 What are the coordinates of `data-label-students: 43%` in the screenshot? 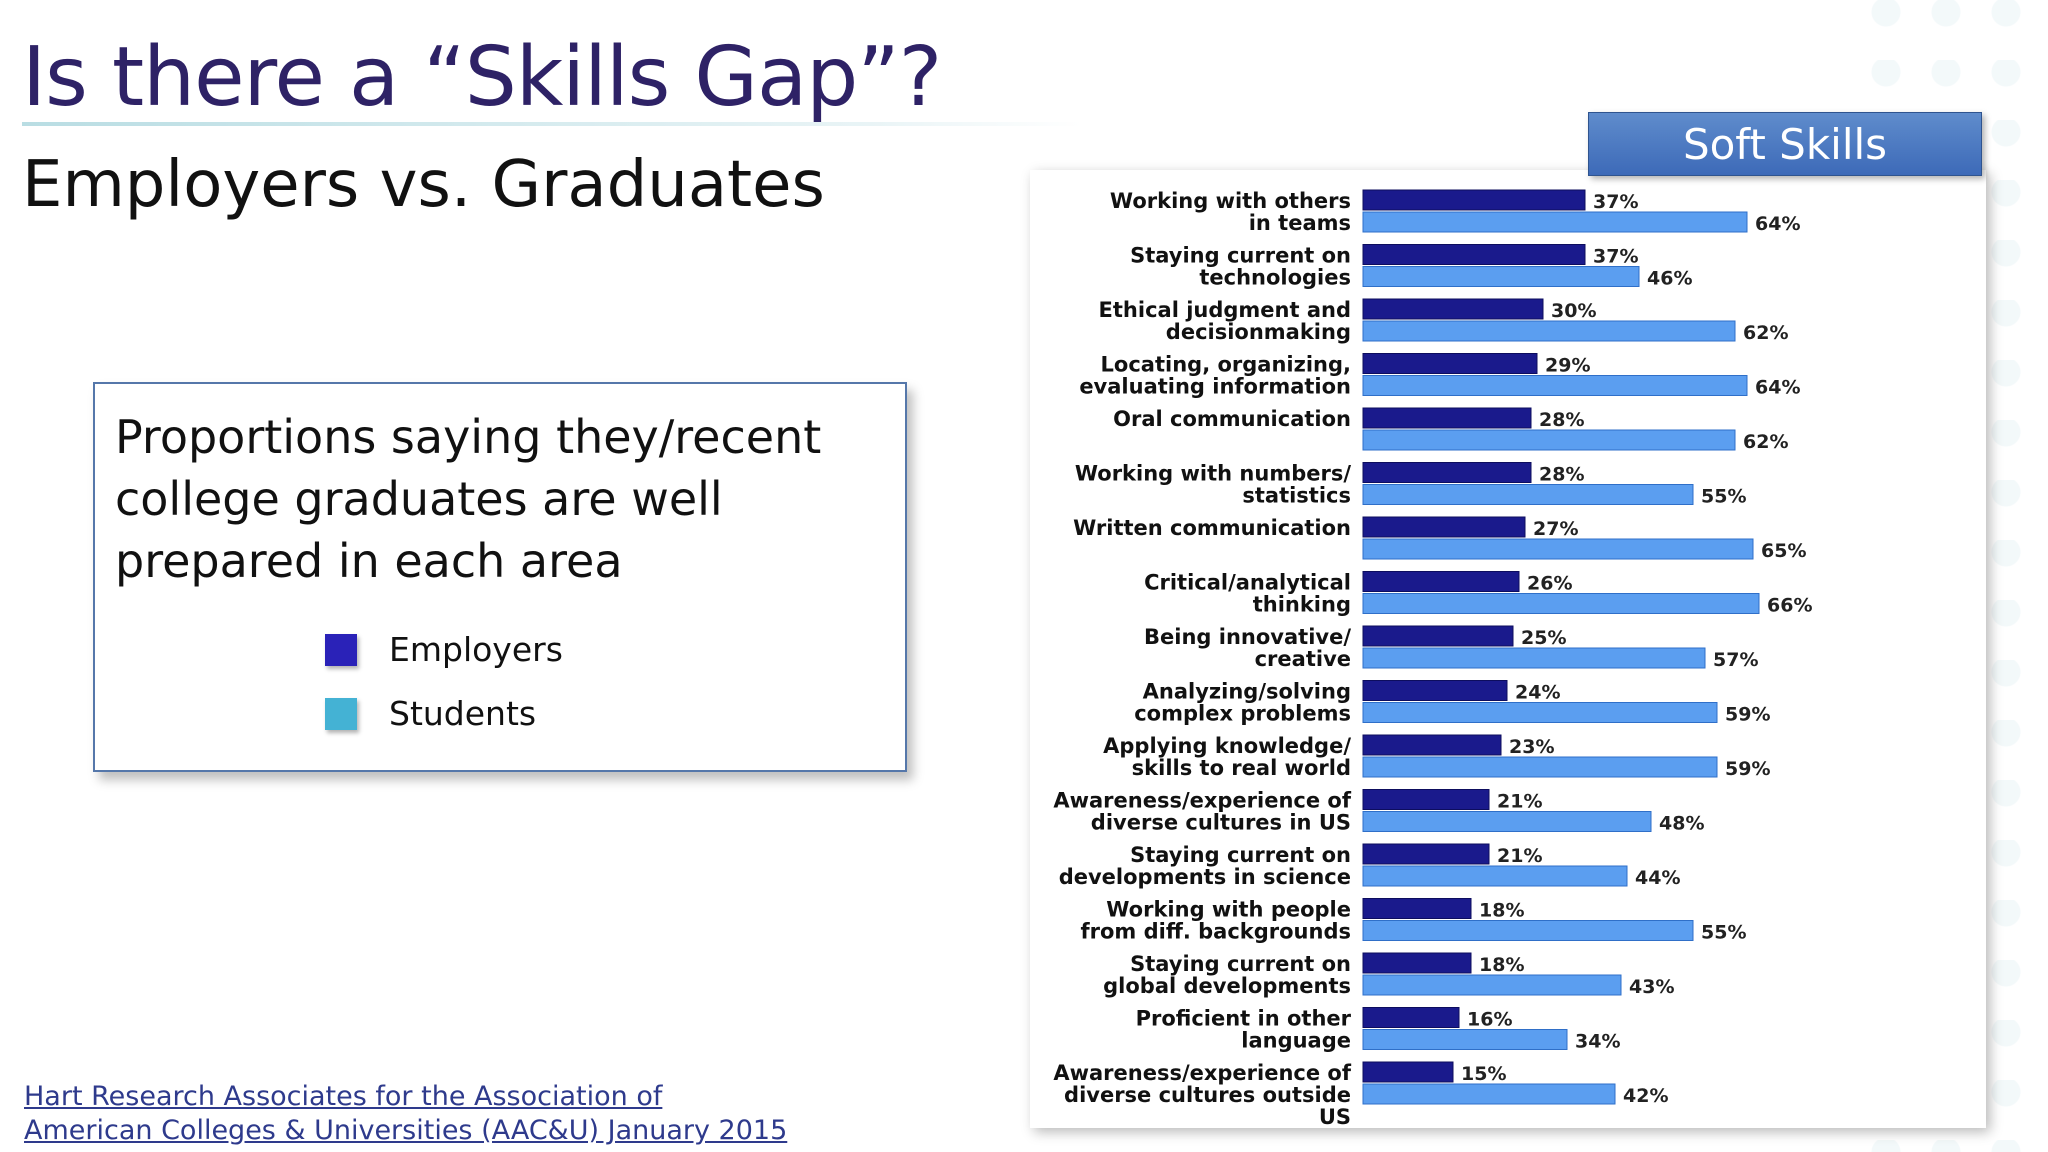 It's located at (1651, 987).